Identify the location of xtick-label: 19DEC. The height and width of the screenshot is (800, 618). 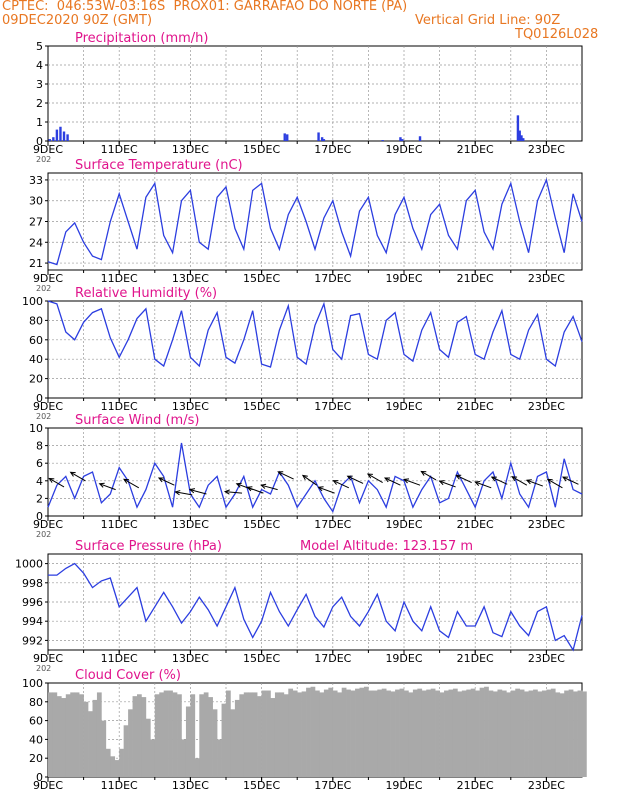
(403, 149).